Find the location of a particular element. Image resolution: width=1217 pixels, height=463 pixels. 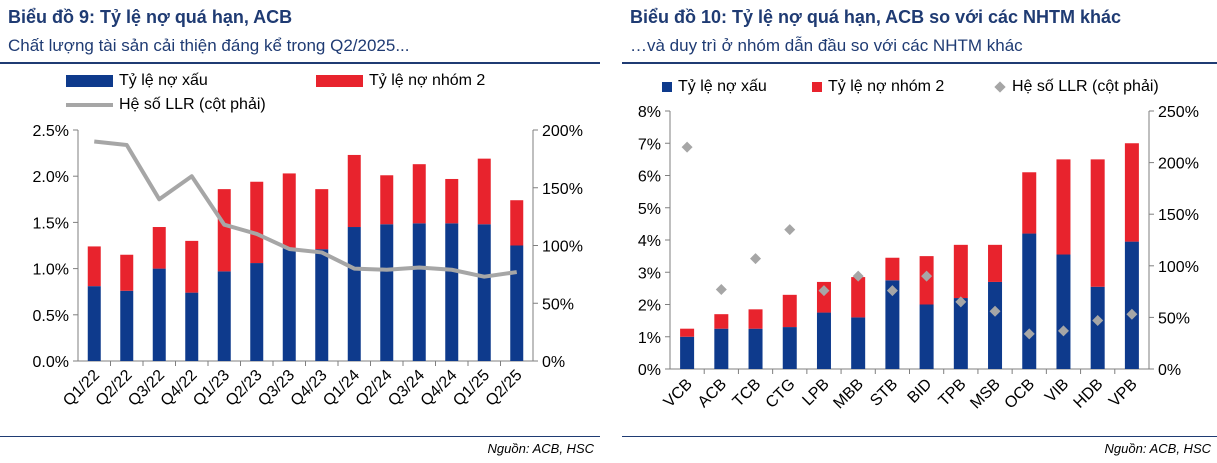

bottom-rule is located at coordinates (919, 436).